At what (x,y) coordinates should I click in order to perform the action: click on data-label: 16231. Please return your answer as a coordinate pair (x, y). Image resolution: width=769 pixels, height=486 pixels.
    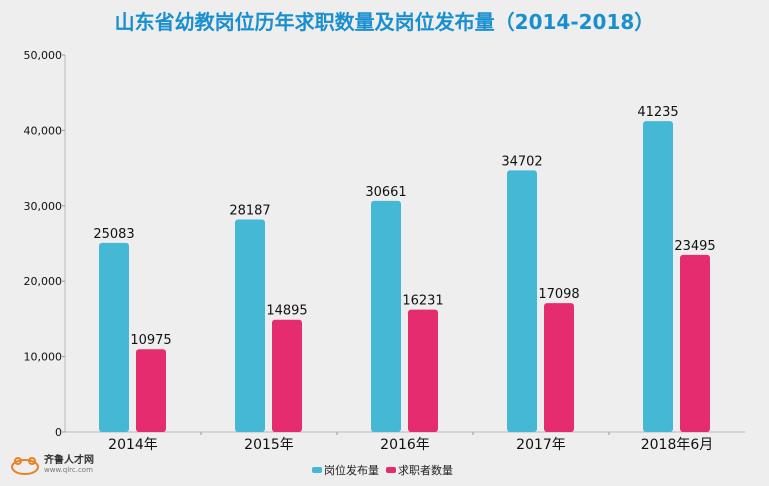
    Looking at the image, I should click on (422, 301).